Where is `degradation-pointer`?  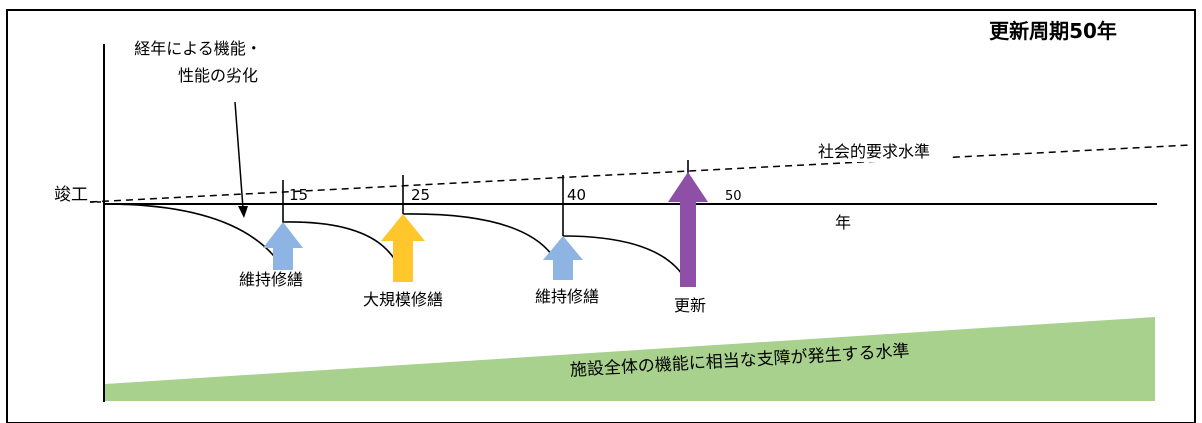
degradation-pointer is located at coordinates (239, 155).